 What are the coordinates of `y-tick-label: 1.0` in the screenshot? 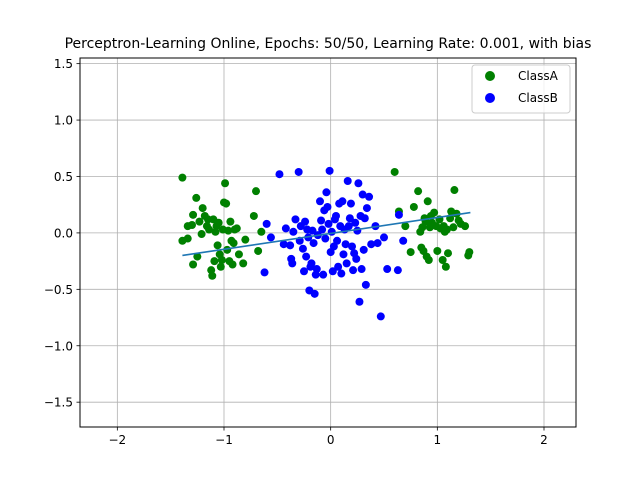 It's located at (63, 121).